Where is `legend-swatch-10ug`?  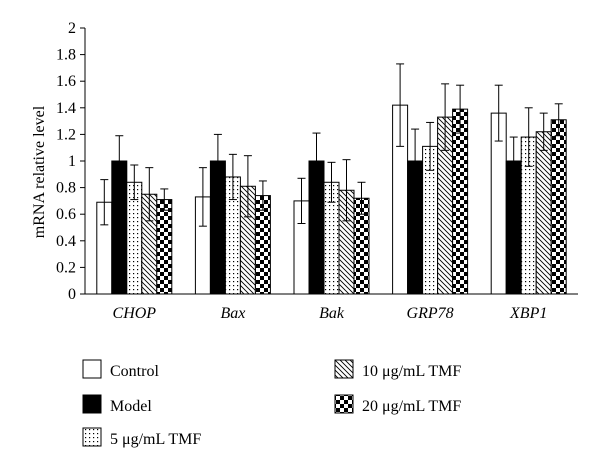
legend-swatch-10ug is located at coordinates (344, 369).